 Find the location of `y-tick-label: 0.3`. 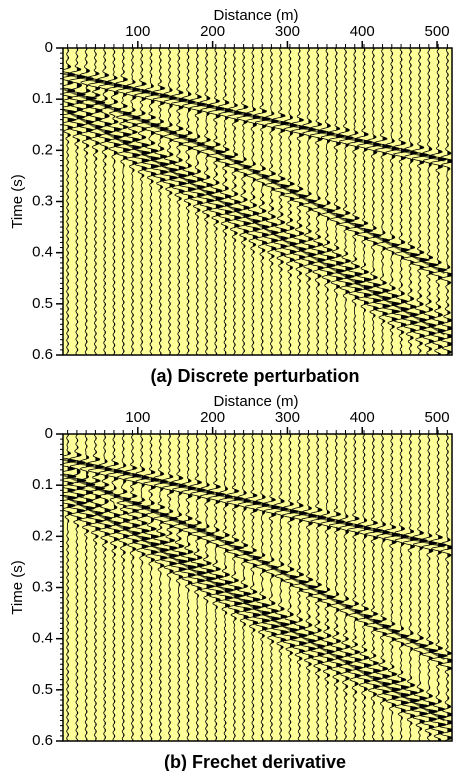

y-tick-label: 0.3 is located at coordinates (42, 586).